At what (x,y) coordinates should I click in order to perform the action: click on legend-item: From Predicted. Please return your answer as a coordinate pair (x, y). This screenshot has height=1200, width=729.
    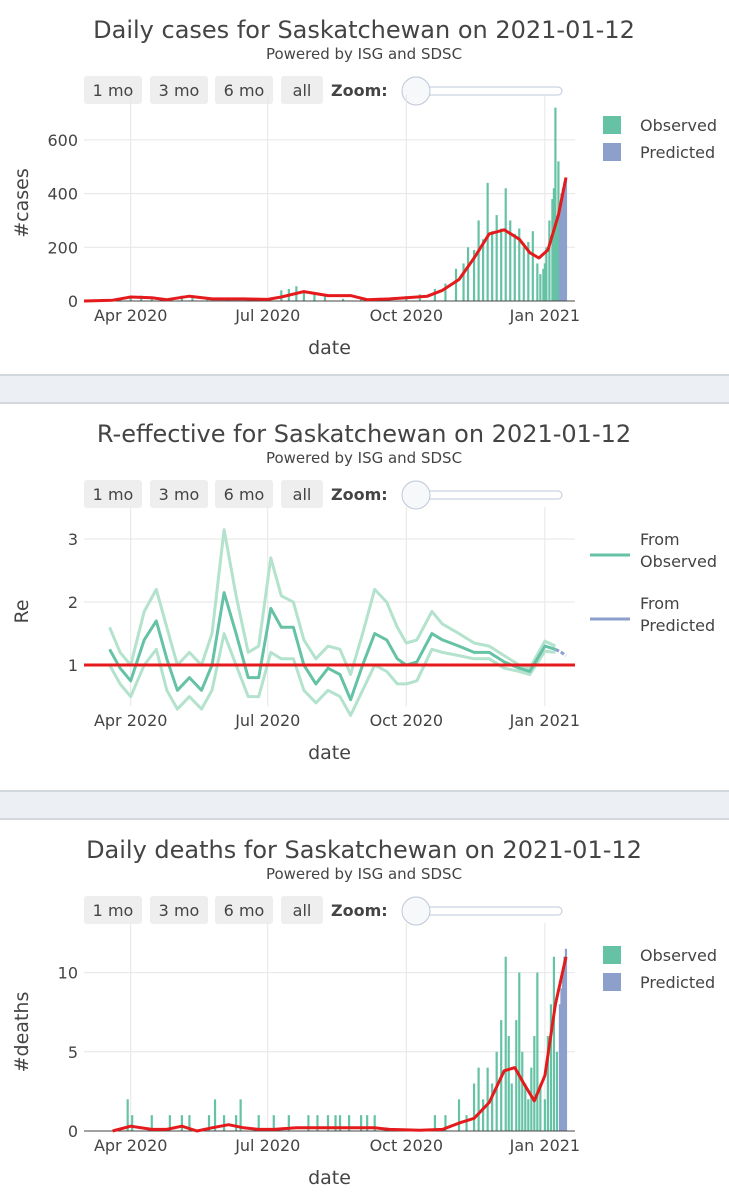
    Looking at the image, I should click on (652, 614).